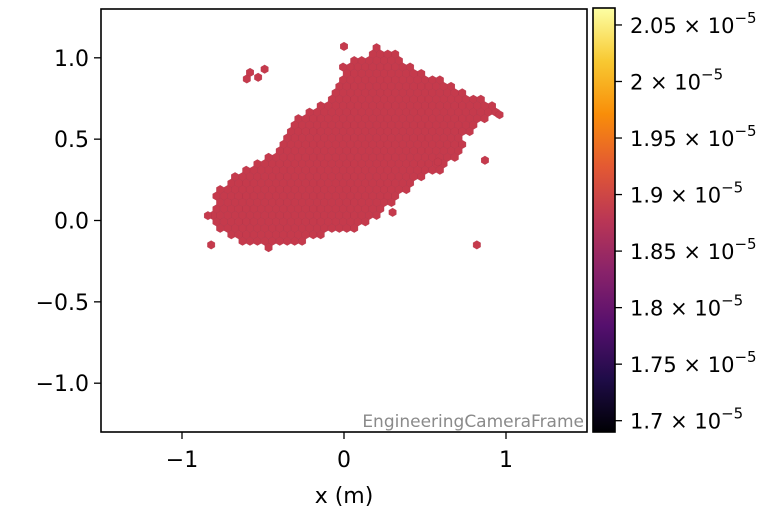 The width and height of the screenshot is (775, 512). Describe the element at coordinates (344, 460) in the screenshot. I see `x-tick-label: 0` at that location.